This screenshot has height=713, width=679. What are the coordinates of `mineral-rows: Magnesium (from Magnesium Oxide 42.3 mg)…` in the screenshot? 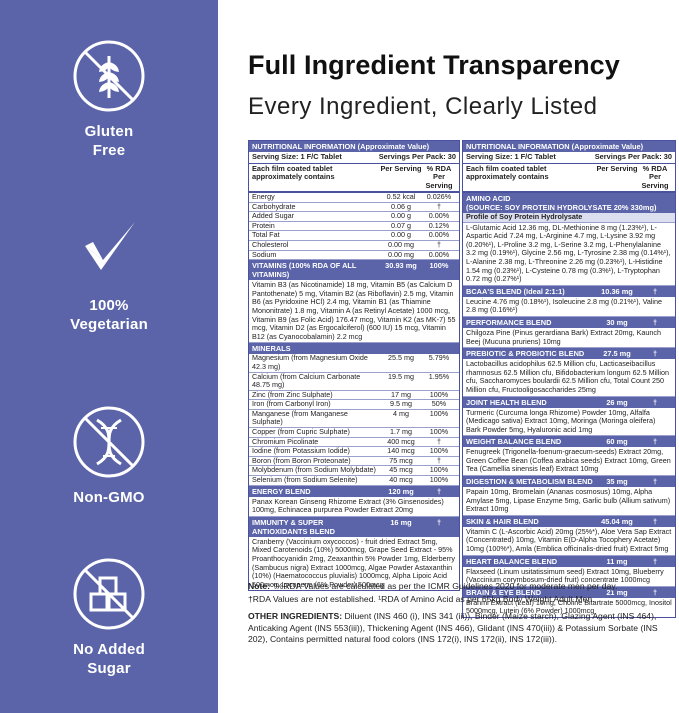 It's located at (354, 419).